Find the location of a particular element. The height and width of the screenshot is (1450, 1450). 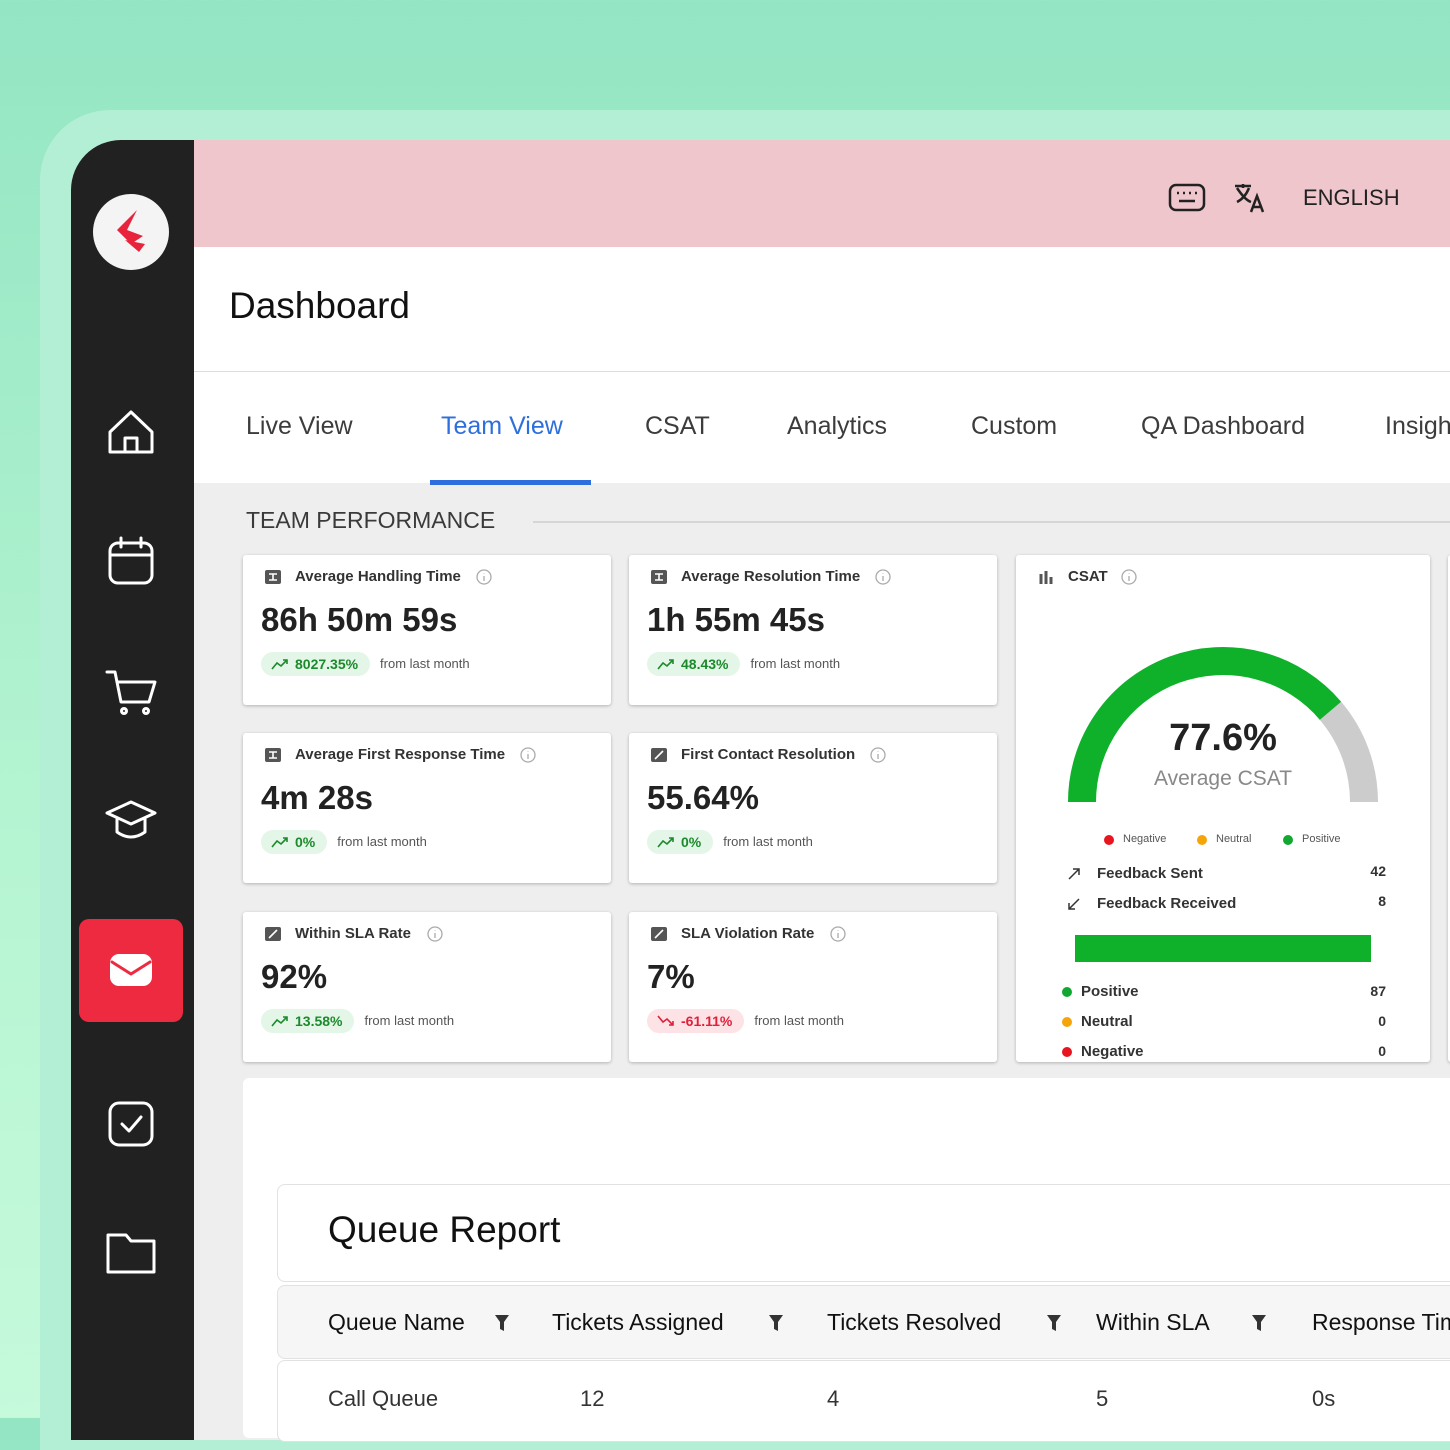

tab-bar is located at coordinates (822, 427).